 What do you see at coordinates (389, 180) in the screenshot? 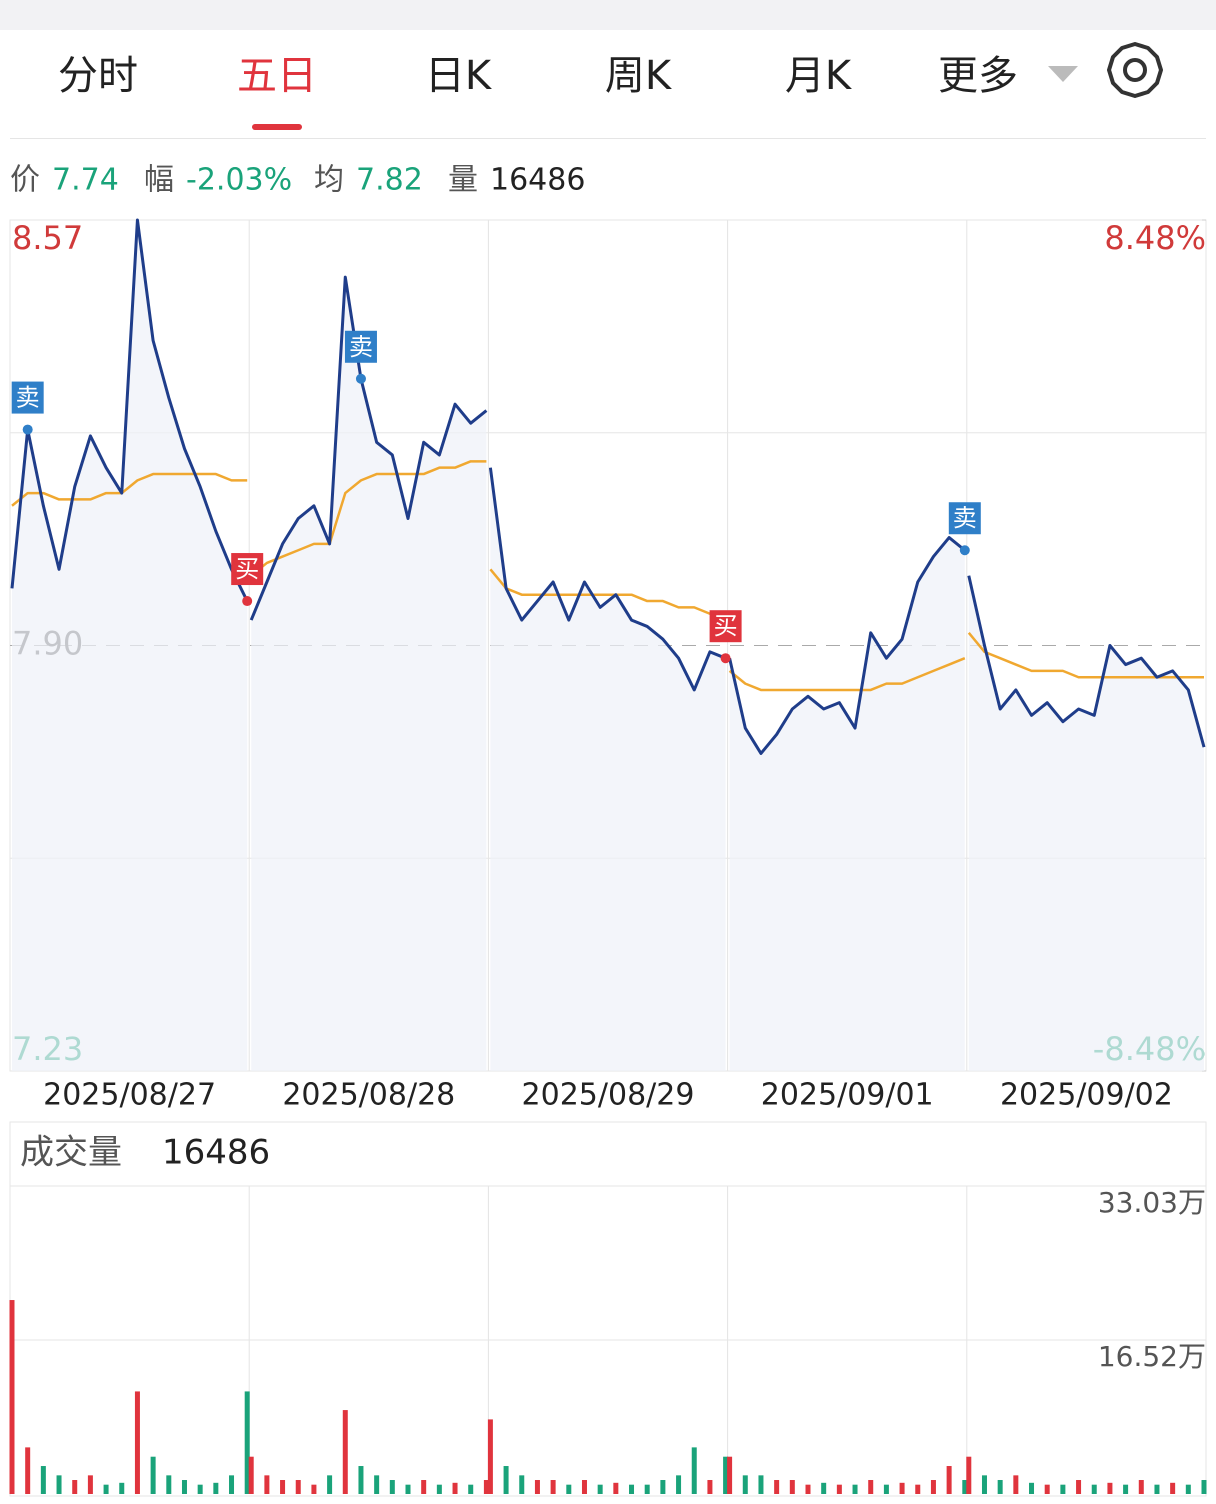
I see `info-value: 7.82` at bounding box center [389, 180].